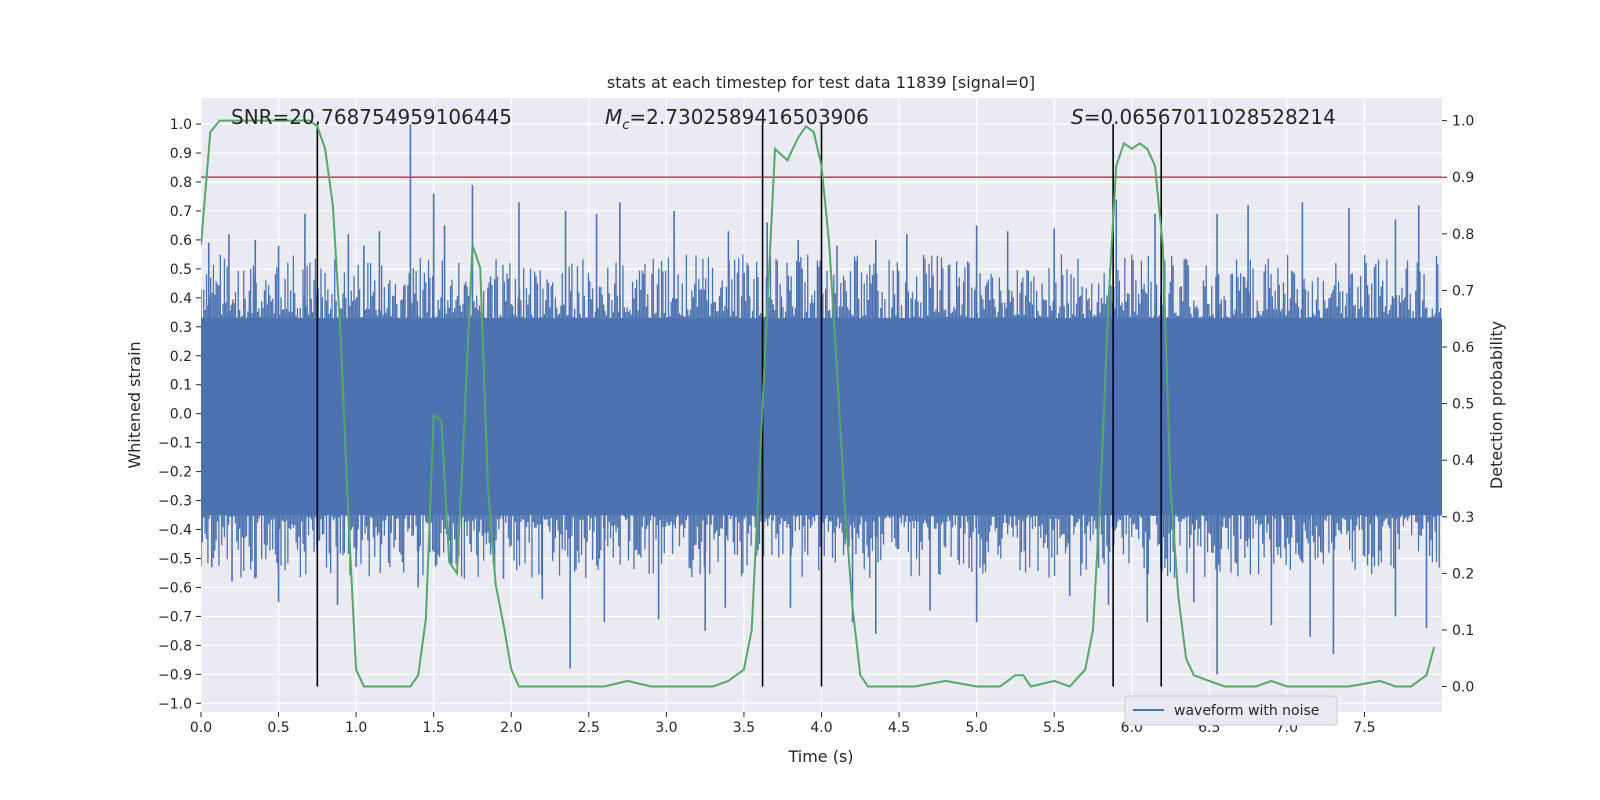 The height and width of the screenshot is (800, 1600). I want to click on y-left-tick-label: 0.8, so click(181, 183).